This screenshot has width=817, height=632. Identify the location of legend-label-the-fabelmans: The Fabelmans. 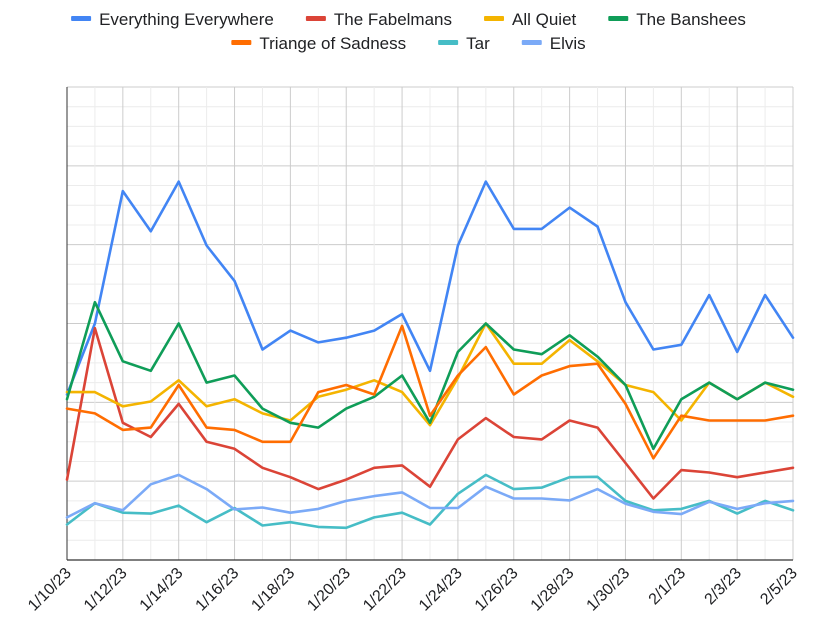
(393, 19).